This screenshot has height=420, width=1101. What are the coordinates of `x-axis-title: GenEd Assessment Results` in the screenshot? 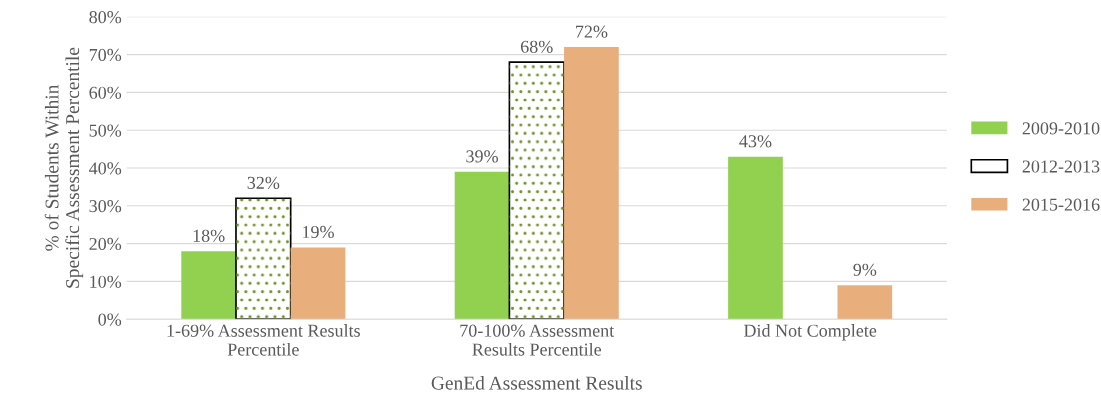 It's located at (536, 382).